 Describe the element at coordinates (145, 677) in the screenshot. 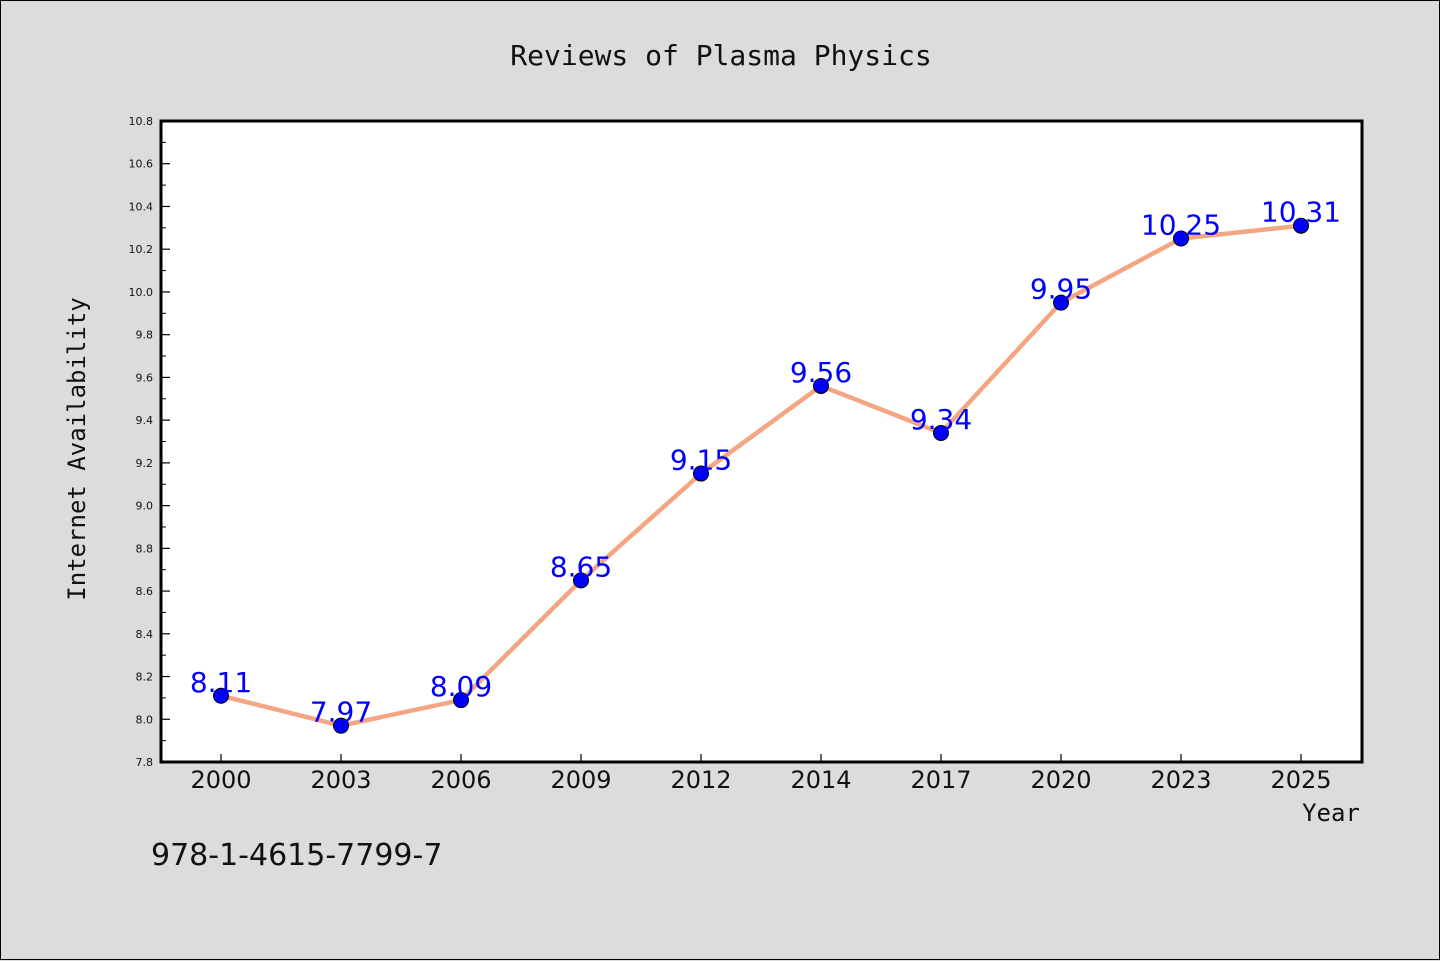

I see `y-tick-label: 8.2` at that location.